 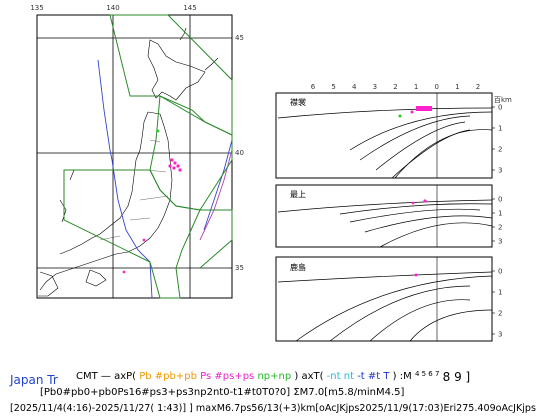 I want to click on distance-label: 6, so click(x=313, y=87).